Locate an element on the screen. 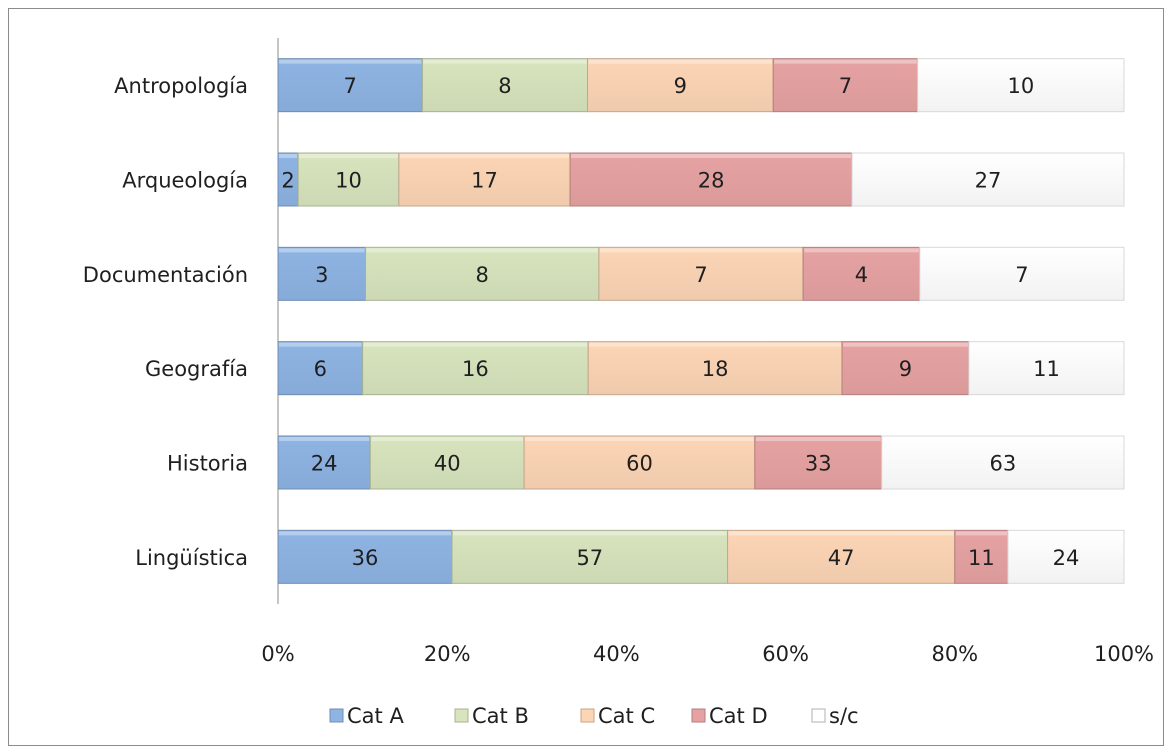 The width and height of the screenshot is (1174, 754). data-label-documentacion-cat-d: 4 is located at coordinates (861, 275).